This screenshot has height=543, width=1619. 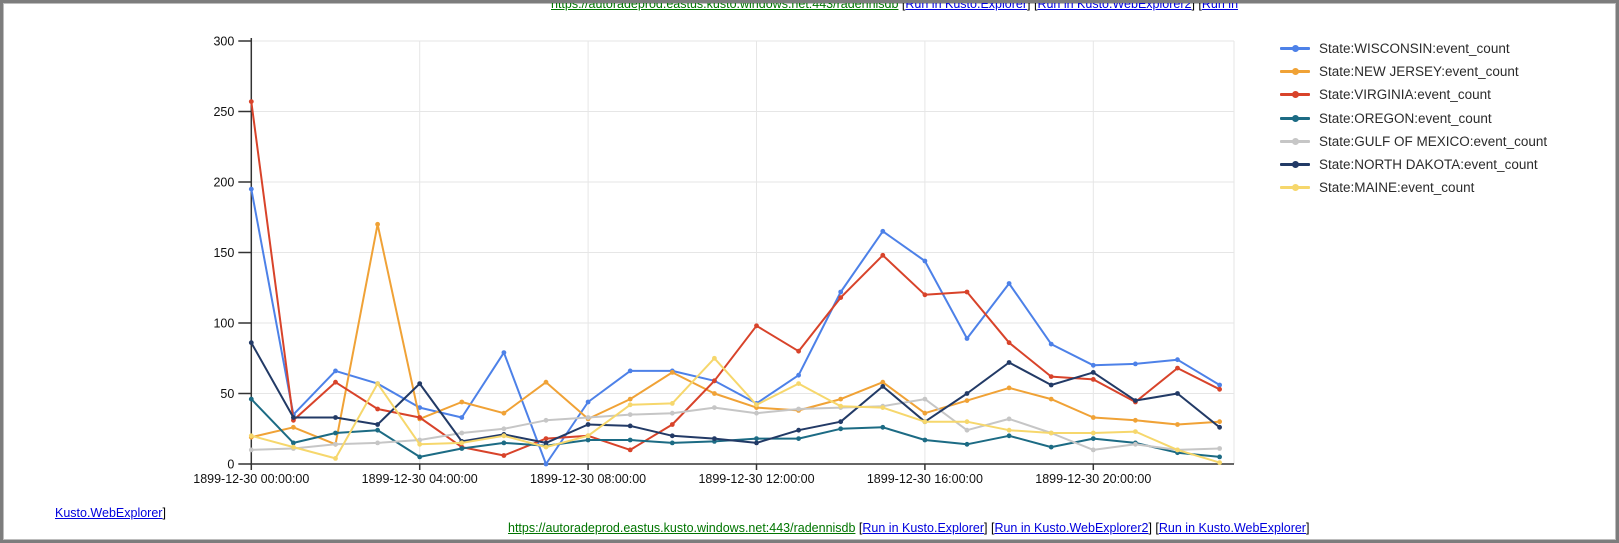 What do you see at coordinates (420, 479) in the screenshot?
I see `svg-text: 1899-12-30 04:00:00` at bounding box center [420, 479].